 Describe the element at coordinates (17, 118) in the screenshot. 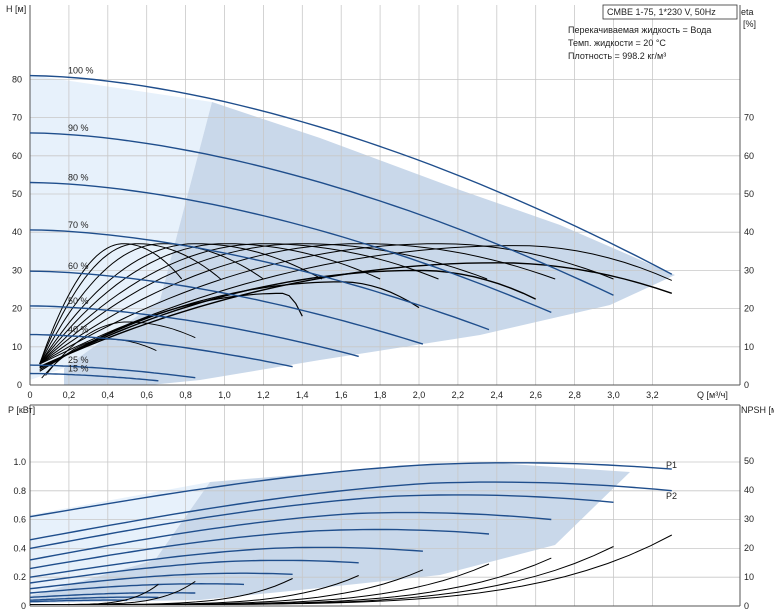

I see `h-tick-label: 70` at that location.